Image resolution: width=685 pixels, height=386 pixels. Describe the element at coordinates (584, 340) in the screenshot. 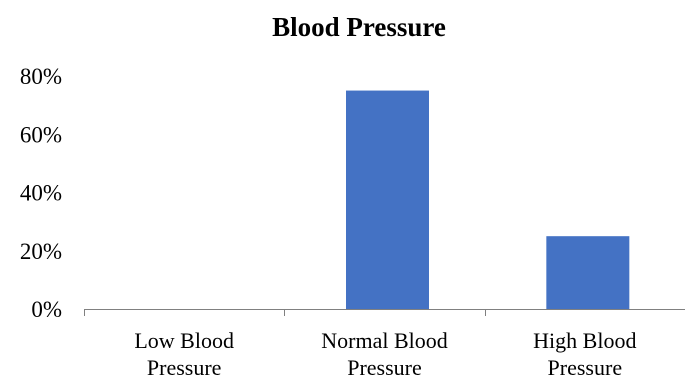

I see `x-category-label: High Blood` at that location.